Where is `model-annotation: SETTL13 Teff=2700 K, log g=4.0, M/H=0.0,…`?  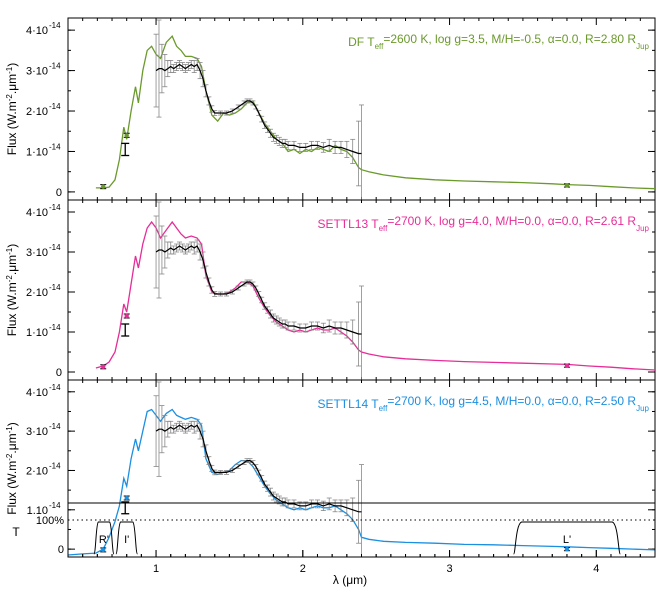 model-annotation: SETTL13 Teff=2700 K, log g=4.0, M/H=0.0,… is located at coordinates (483, 223).